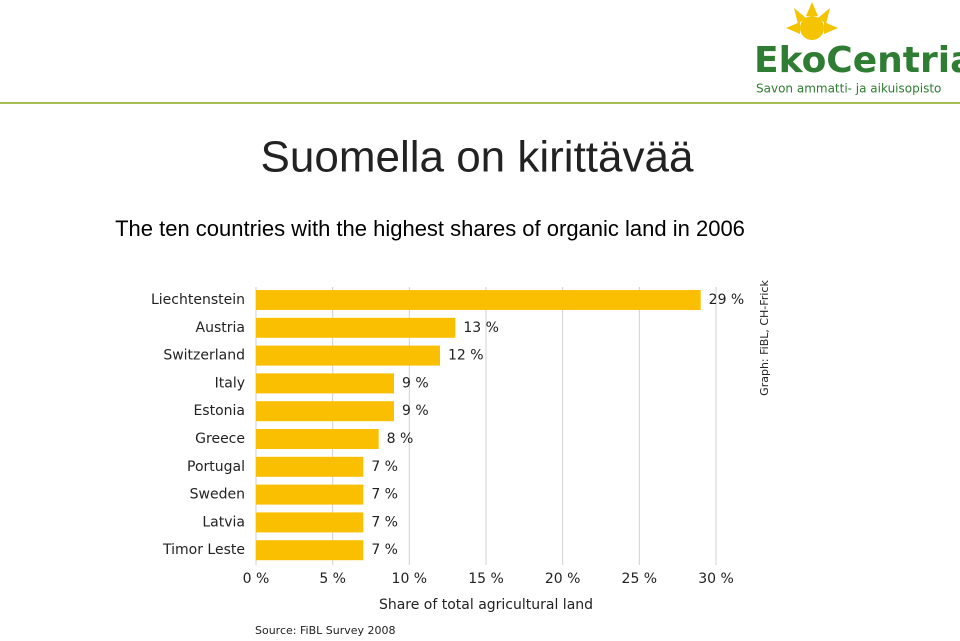 The height and width of the screenshot is (641, 960). What do you see at coordinates (848, 89) in the screenshot?
I see `logo-tagline: Savon ammatti- ja aikuisopisto` at bounding box center [848, 89].